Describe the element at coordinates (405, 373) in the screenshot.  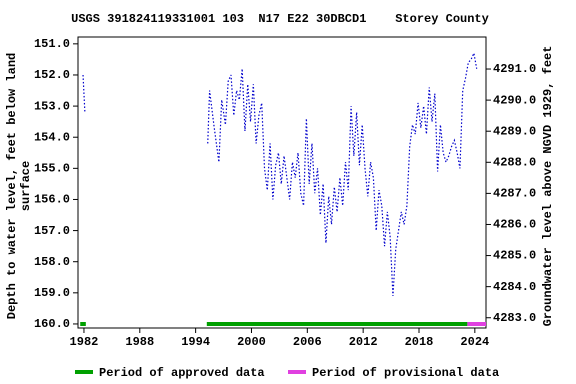
I see `legend-label: Period of provisional data` at that location.